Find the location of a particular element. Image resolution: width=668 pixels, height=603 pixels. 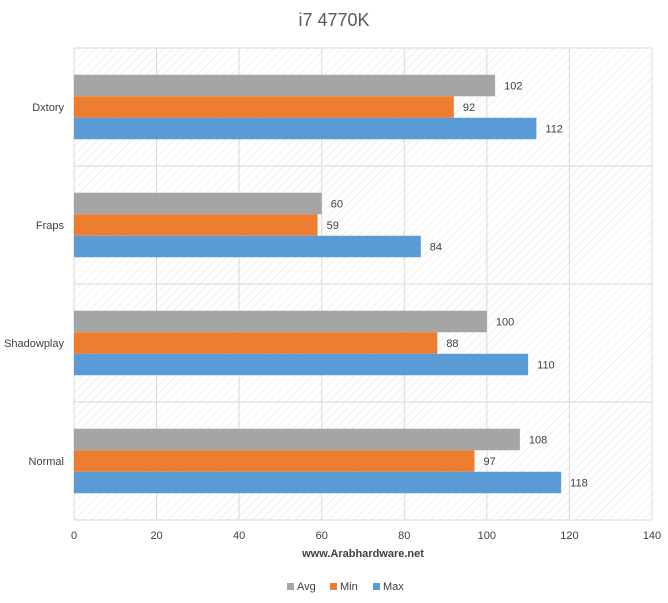

x-axis-ticks: 0 20 40 60 80 100 120 140 is located at coordinates (366, 536).